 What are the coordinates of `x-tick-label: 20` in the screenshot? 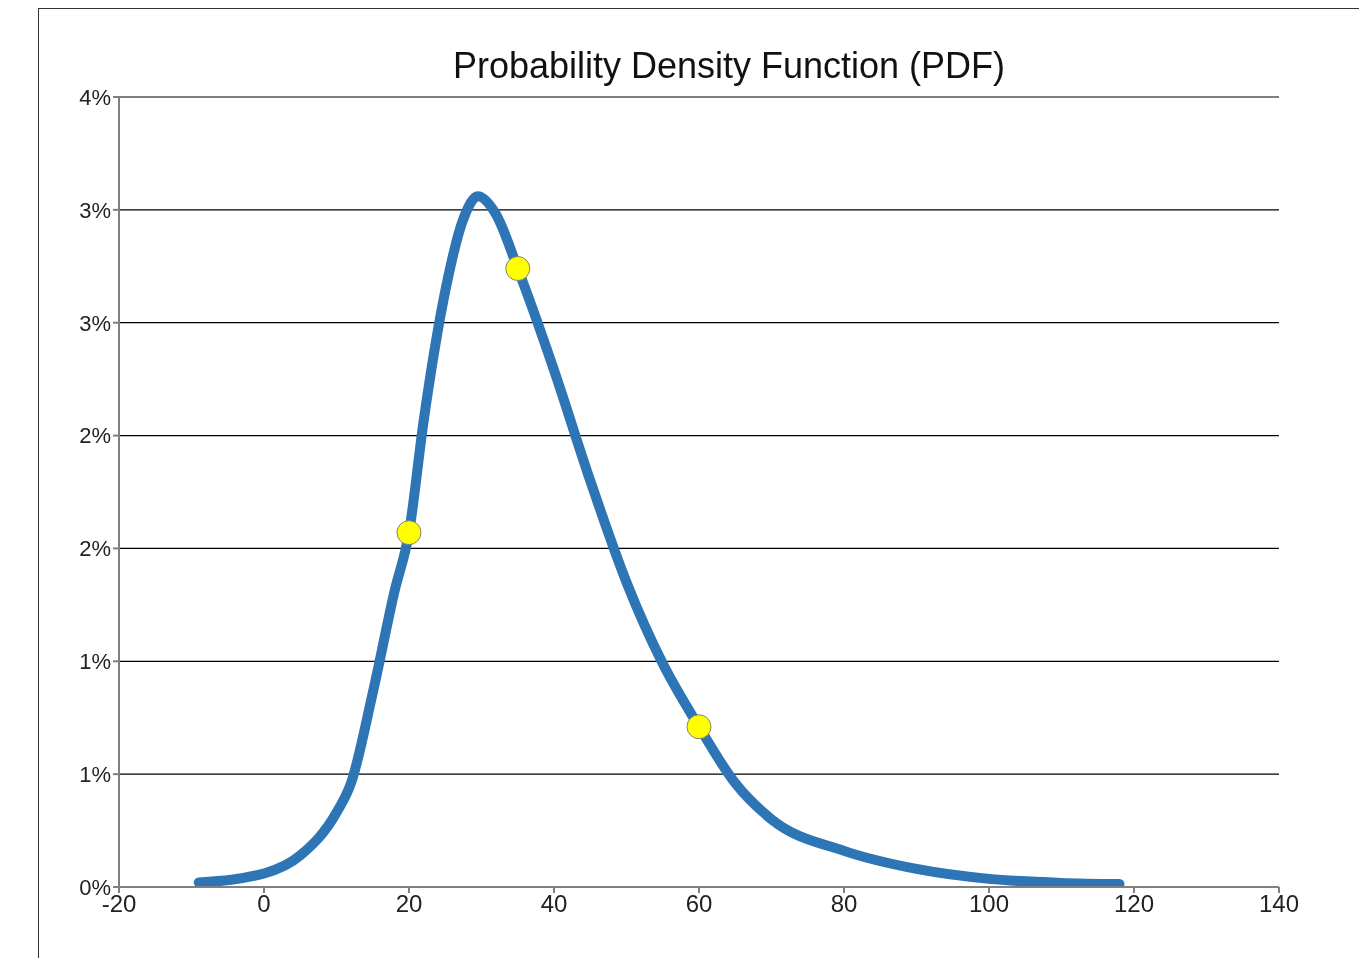 It's located at (409, 904).